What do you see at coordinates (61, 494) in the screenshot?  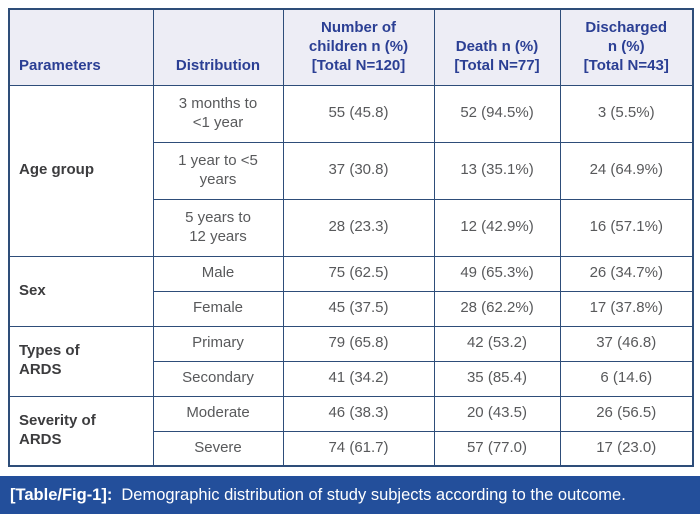 I see `caption-label: [Table/Fig-1]:` at bounding box center [61, 494].